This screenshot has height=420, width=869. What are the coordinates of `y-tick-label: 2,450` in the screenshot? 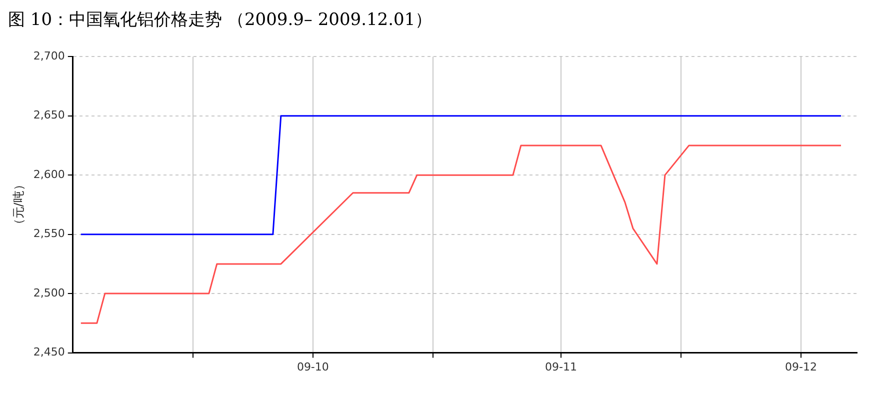 It's located at (49, 352).